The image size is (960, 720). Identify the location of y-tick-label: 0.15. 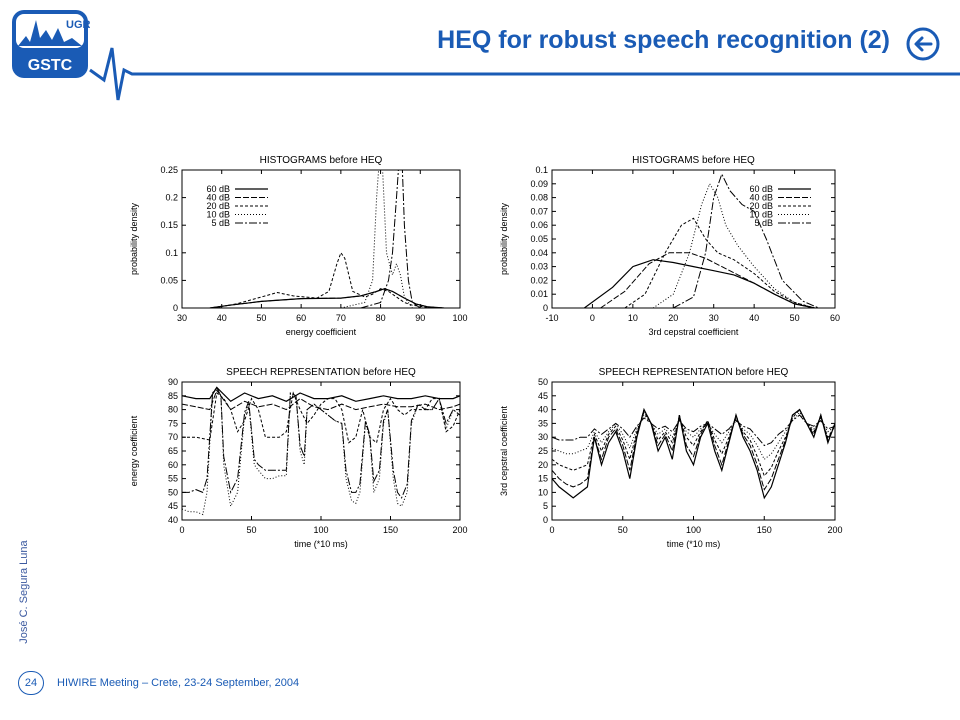
(169, 225).